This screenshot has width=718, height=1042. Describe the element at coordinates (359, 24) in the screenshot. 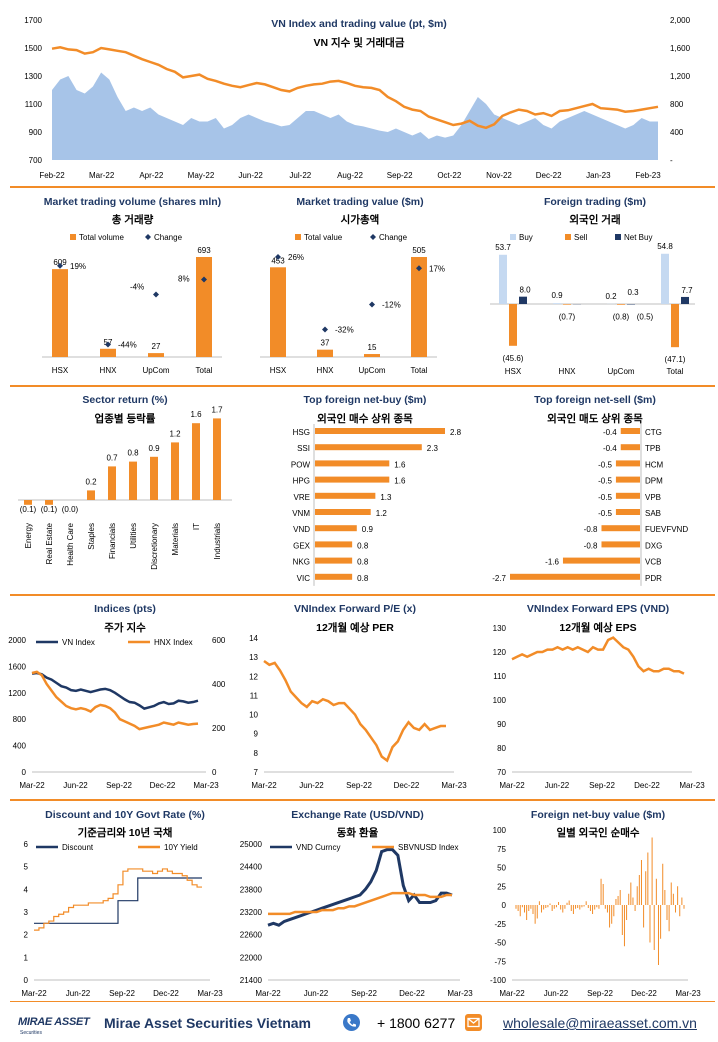

I see `vnindex-title: VN Index and trading value (pt, $m)` at that location.